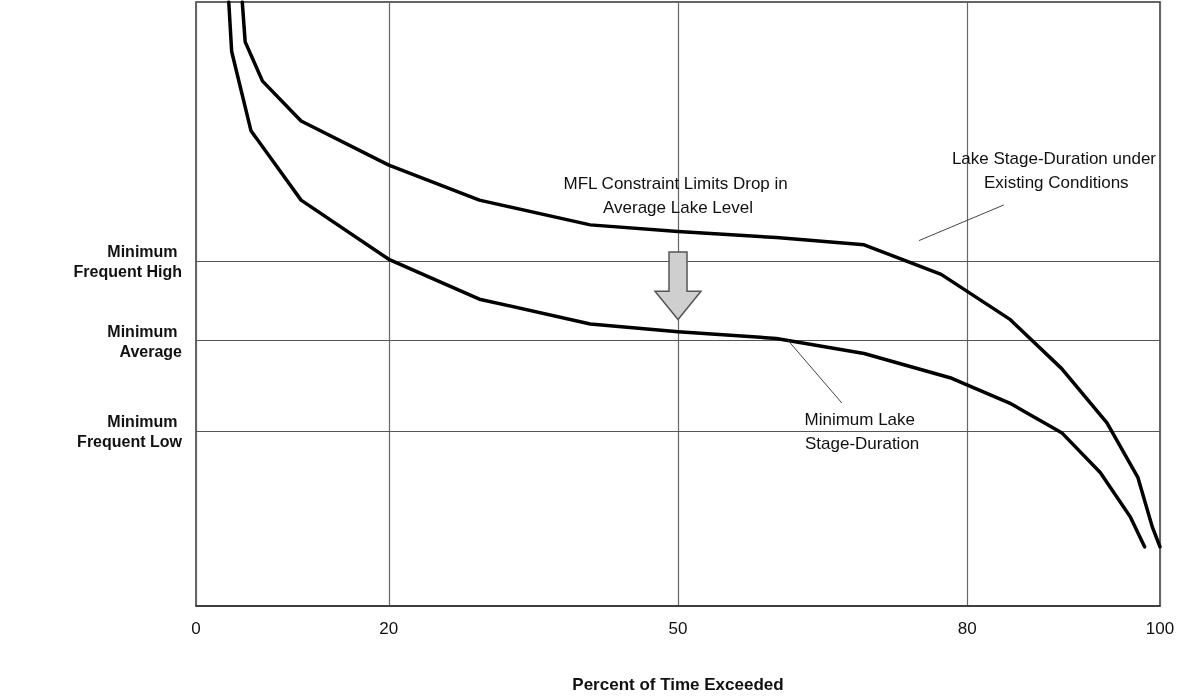 The height and width of the screenshot is (698, 1187). I want to click on x-tick-label: 80, so click(967, 628).